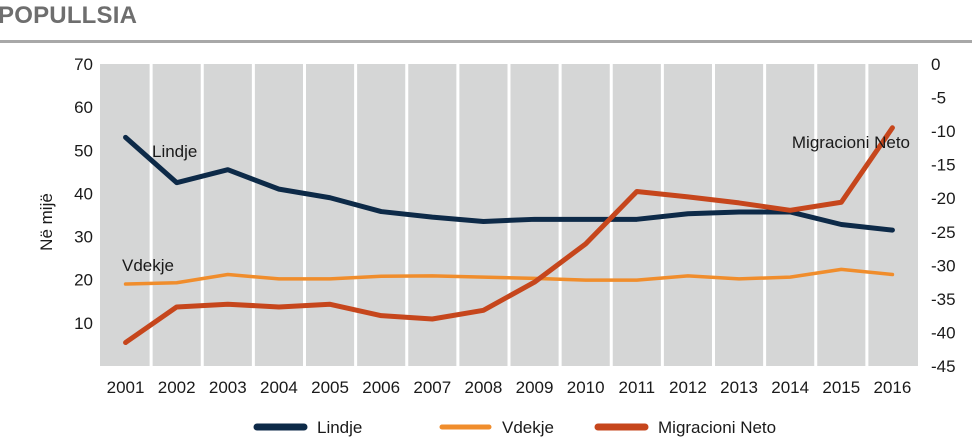  Describe the element at coordinates (943, 366) in the screenshot. I see `y2-tick-label: -45` at that location.